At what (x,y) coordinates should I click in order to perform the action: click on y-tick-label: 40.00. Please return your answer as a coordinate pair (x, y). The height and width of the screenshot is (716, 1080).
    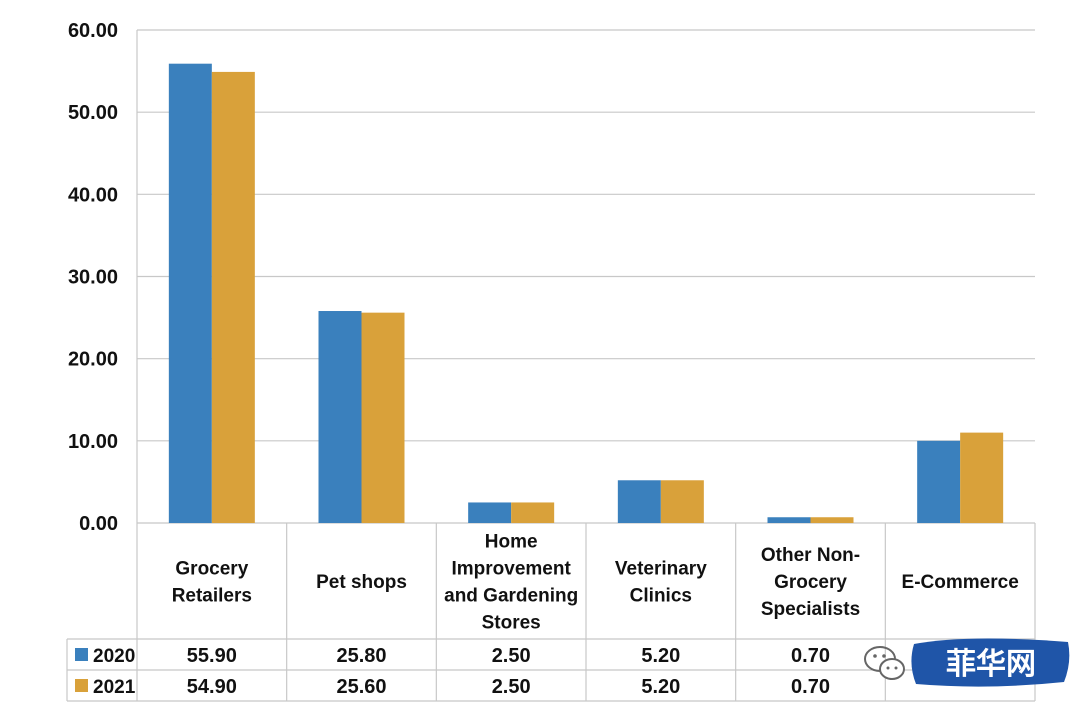
    Looking at the image, I should click on (93, 195).